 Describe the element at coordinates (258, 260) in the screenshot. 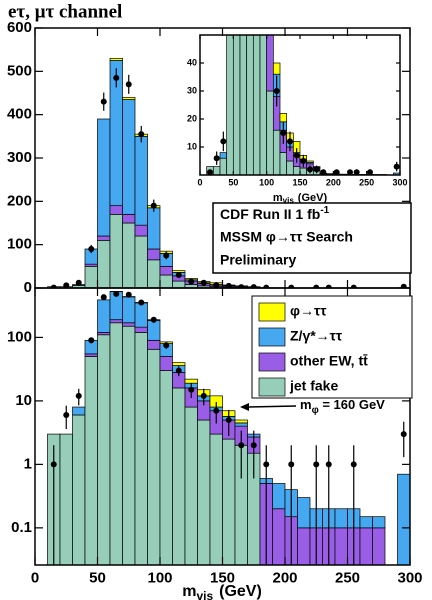

I see `annotation-line: Preliminary` at that location.